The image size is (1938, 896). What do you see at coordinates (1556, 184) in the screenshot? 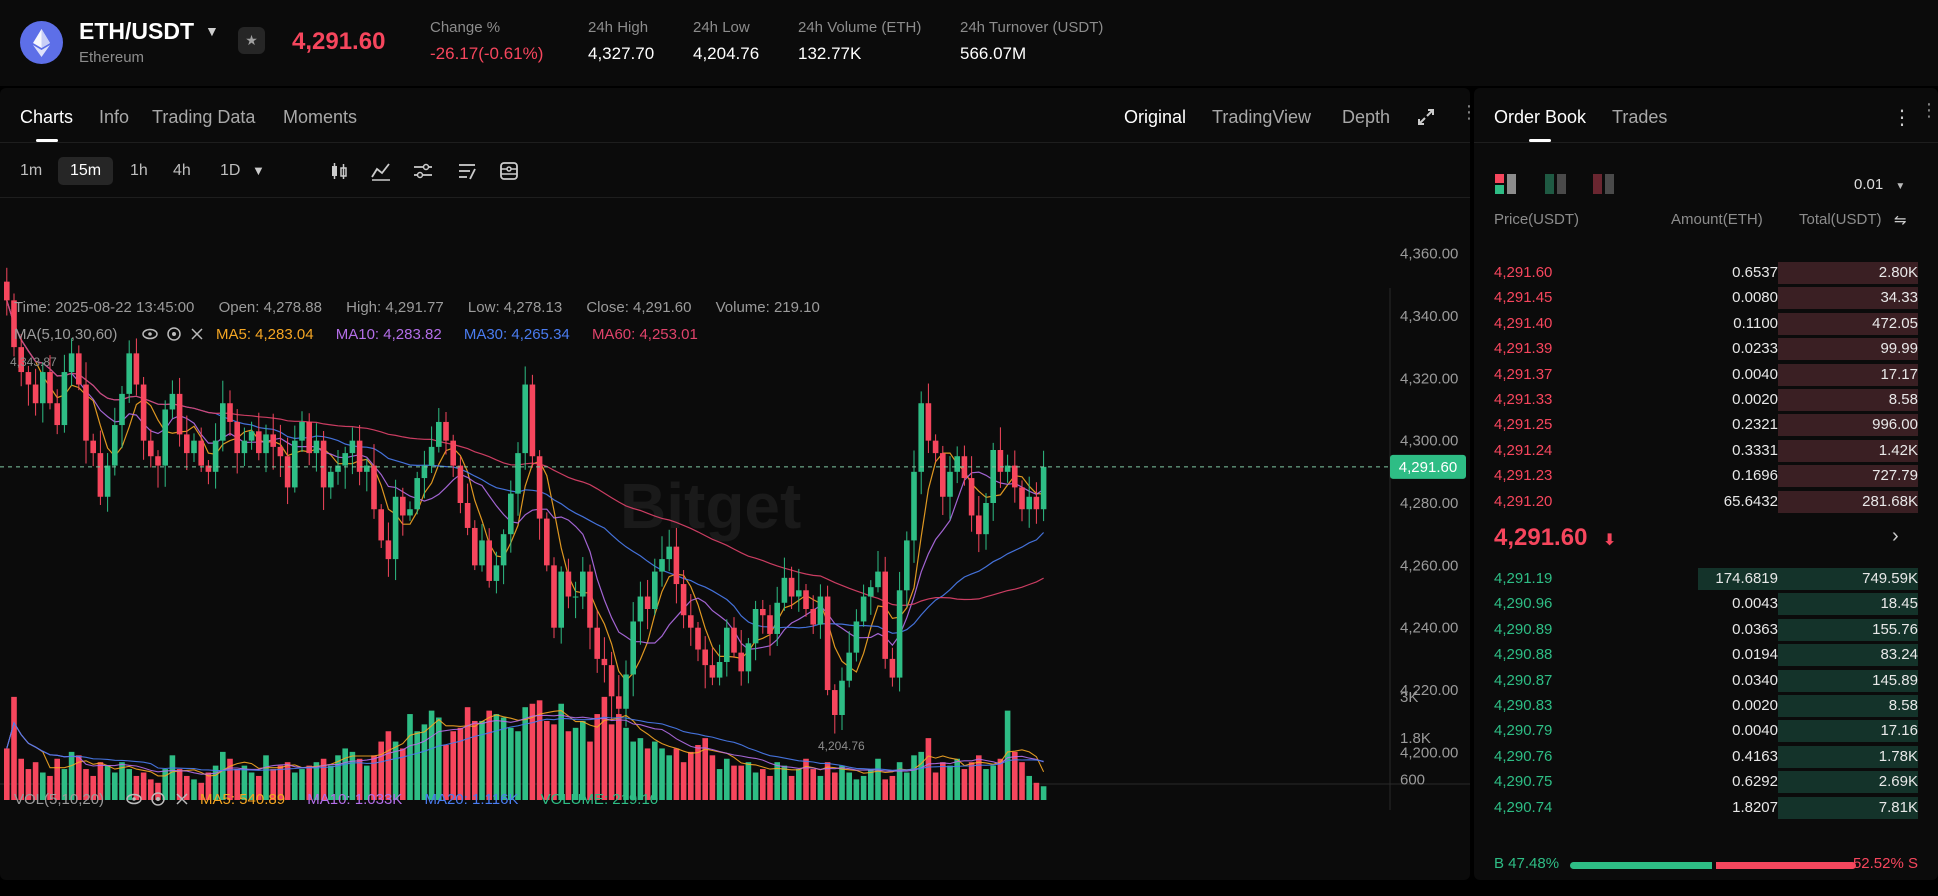
I see `view-bids-icon` at bounding box center [1556, 184].